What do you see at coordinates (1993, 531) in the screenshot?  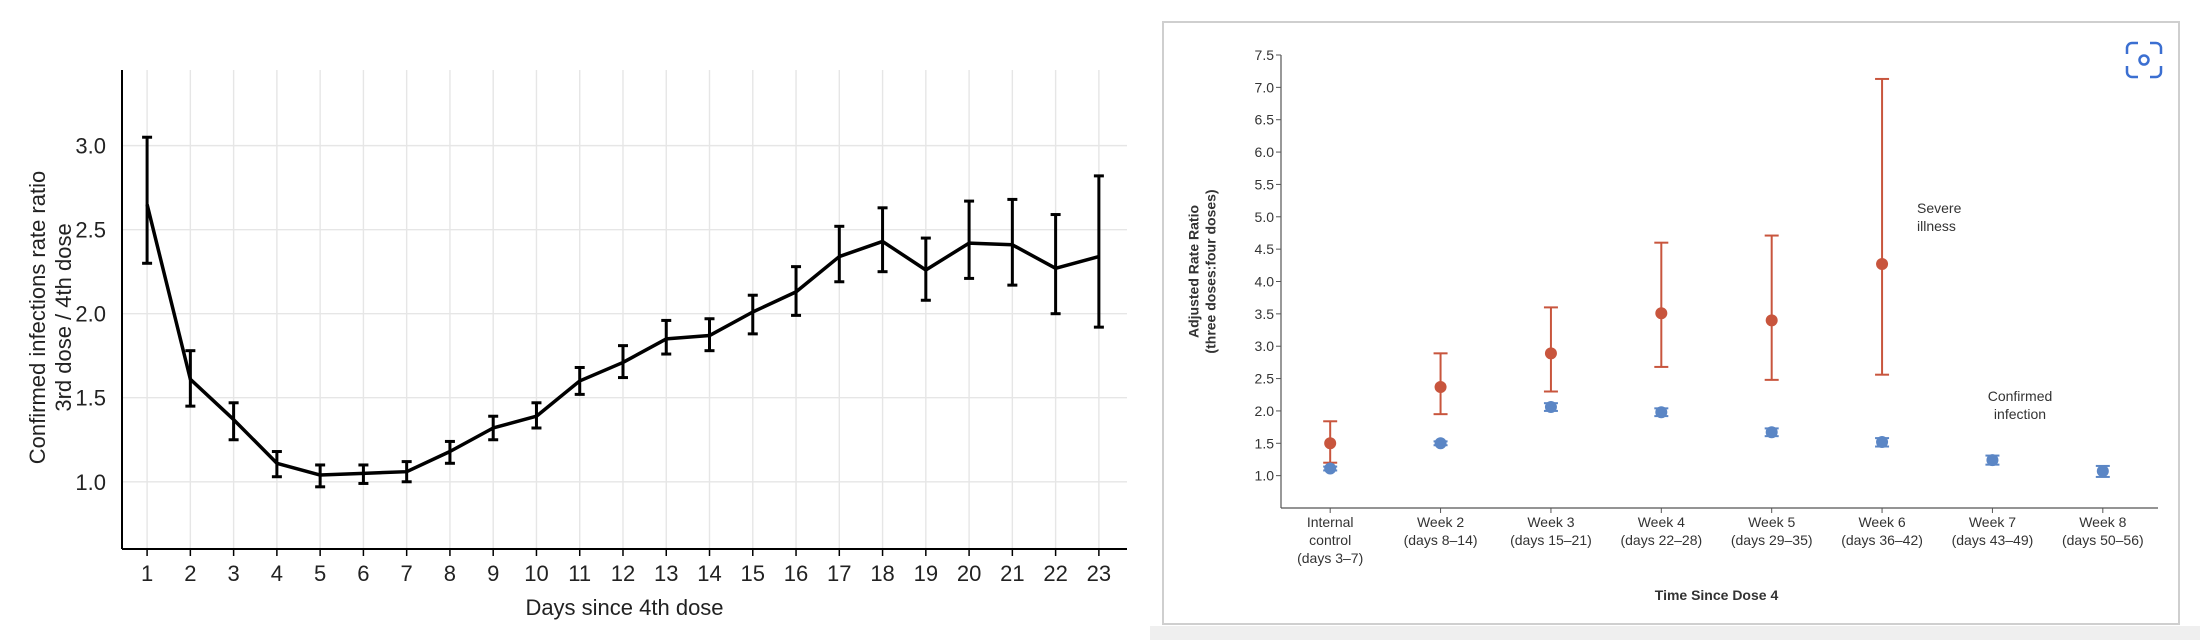 I see `x-tick-label: Week 7 (days 43–49)` at bounding box center [1993, 531].